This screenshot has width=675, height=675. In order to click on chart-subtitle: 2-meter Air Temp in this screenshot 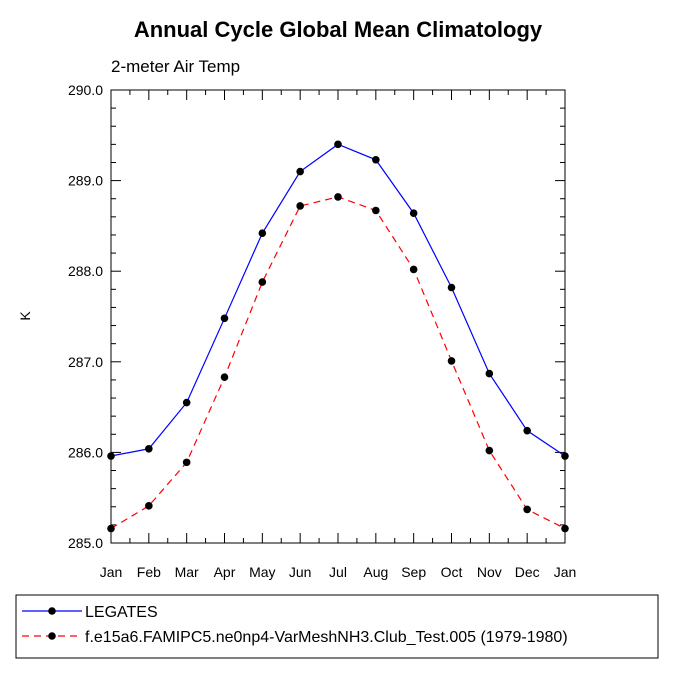, I will do `click(175, 66)`.